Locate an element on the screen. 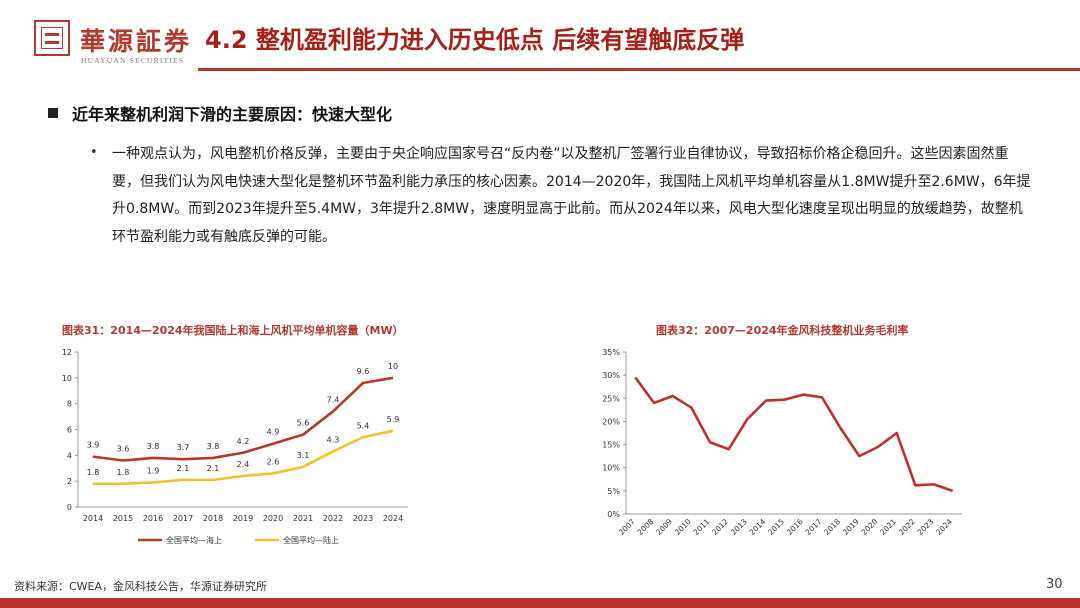 The width and height of the screenshot is (1080, 608). chart32-y-tick-label: 10% is located at coordinates (611, 468).